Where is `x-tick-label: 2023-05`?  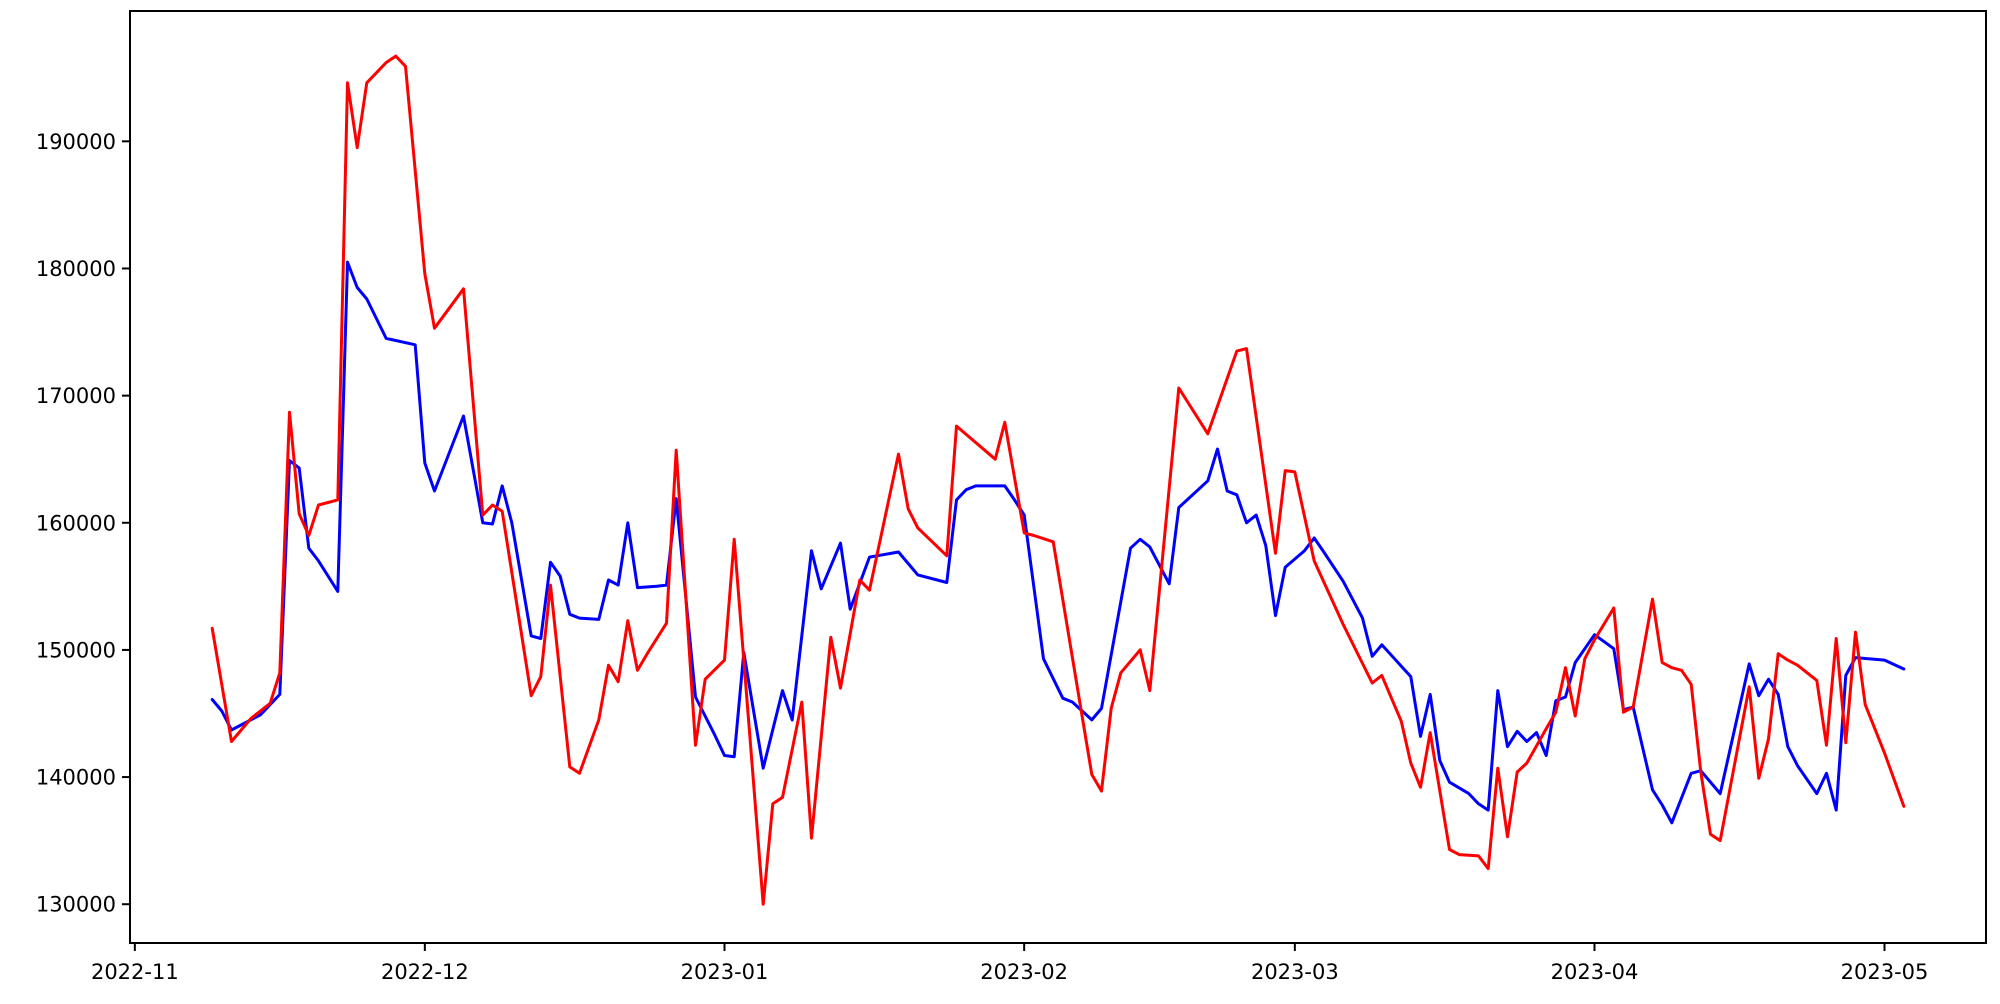
x-tick-label: 2023-05 is located at coordinates (1885, 972).